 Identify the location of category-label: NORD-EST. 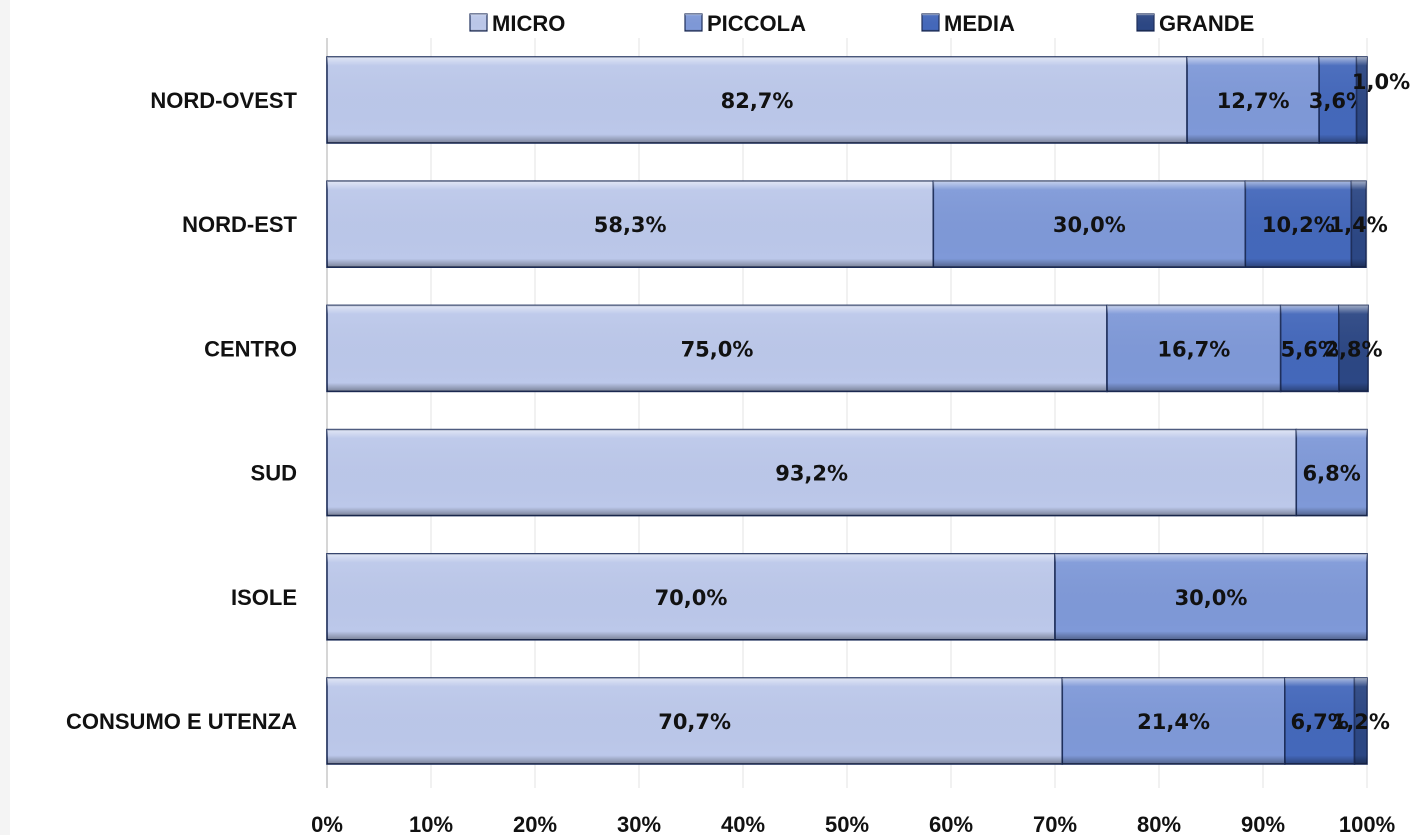
(239, 224).